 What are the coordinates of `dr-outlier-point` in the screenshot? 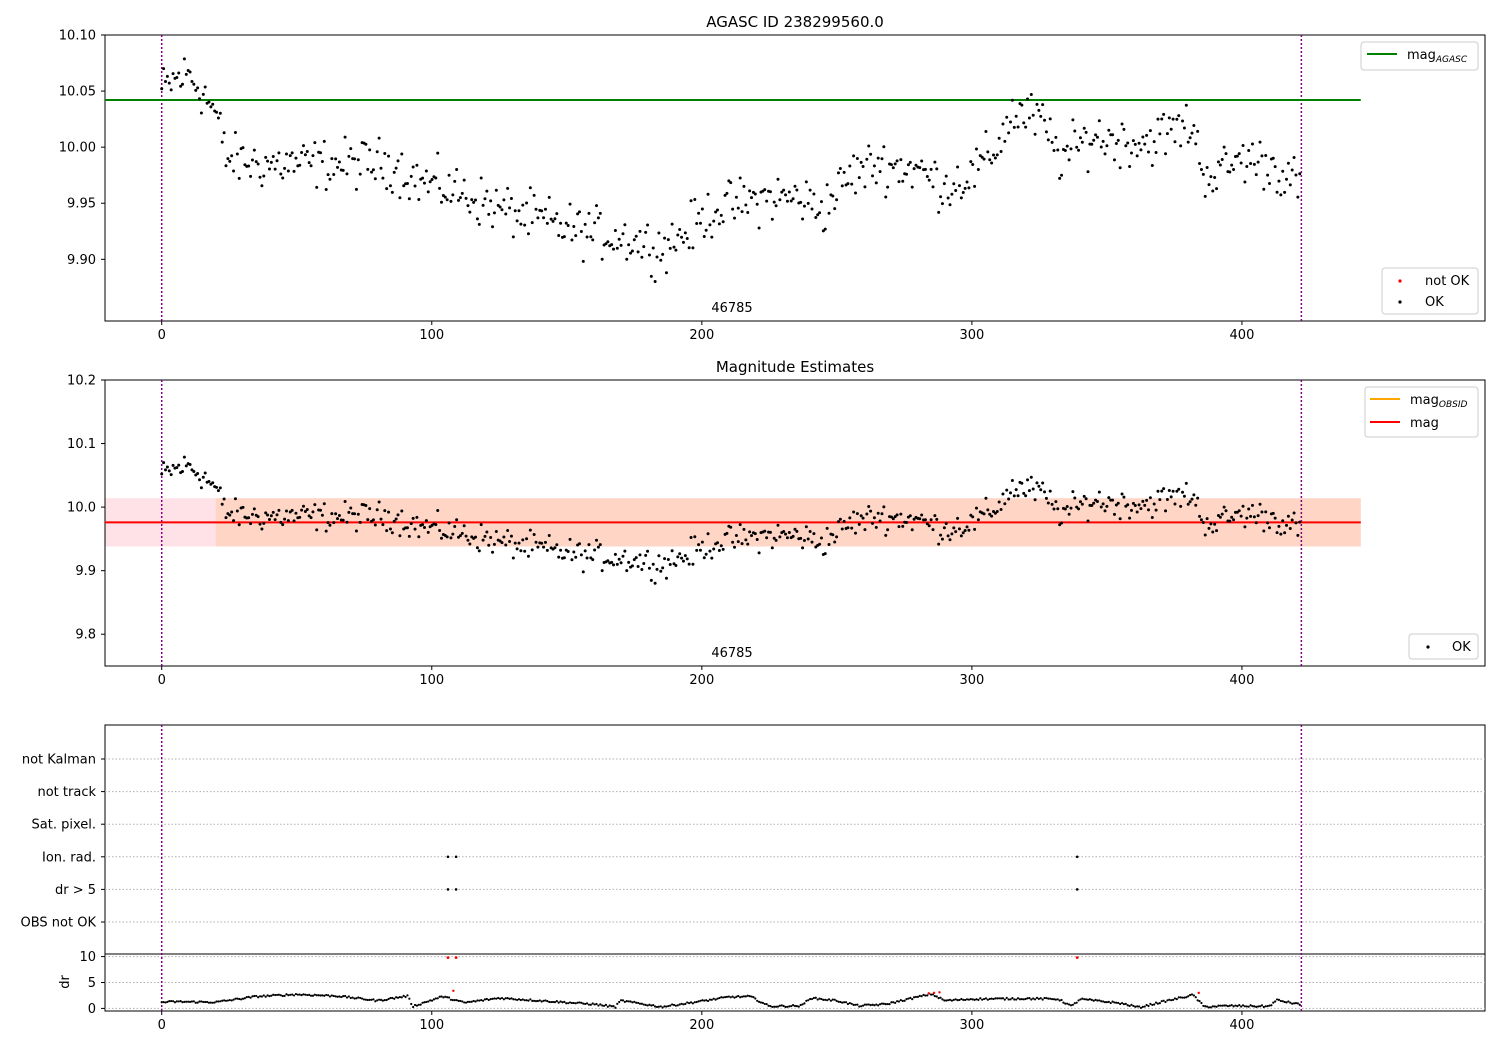 It's located at (456, 958).